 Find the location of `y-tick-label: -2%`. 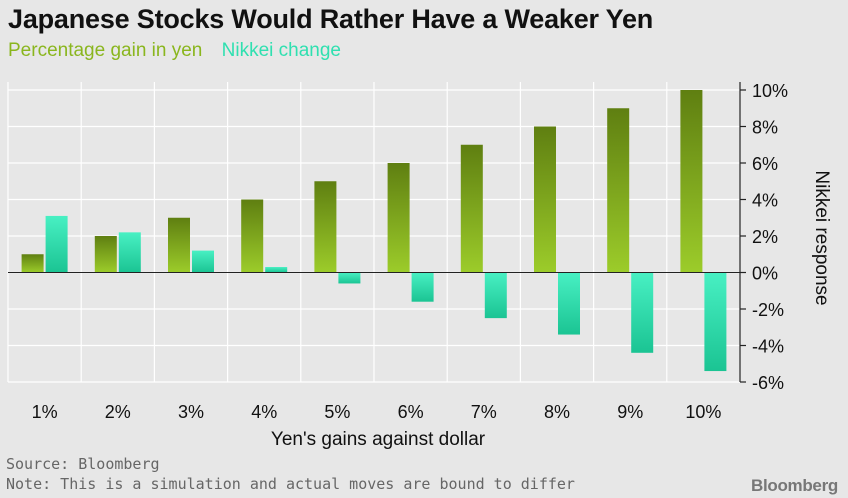

y-tick-label: -2% is located at coordinates (768, 310).